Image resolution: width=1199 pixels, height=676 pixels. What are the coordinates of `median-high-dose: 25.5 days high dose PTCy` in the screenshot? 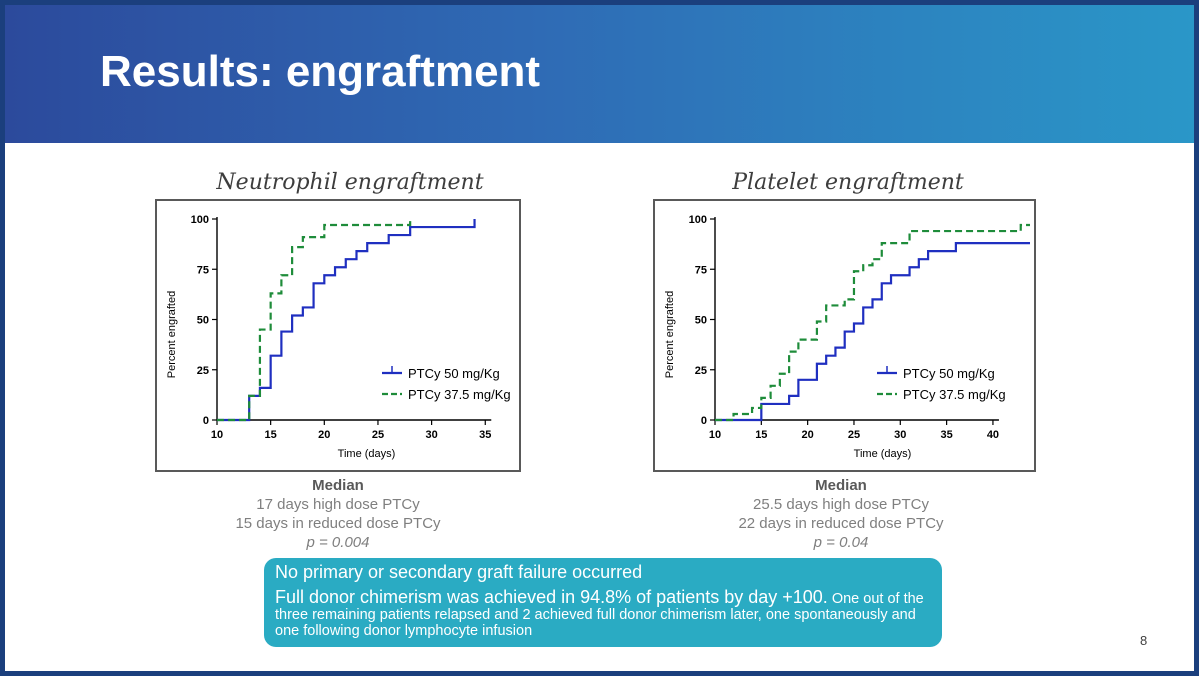 It's located at (841, 504).